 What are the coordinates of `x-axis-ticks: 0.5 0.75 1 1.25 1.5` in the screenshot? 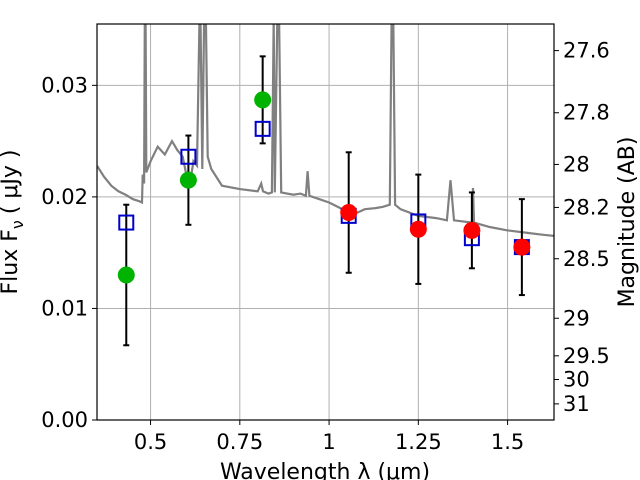 It's located at (329, 437).